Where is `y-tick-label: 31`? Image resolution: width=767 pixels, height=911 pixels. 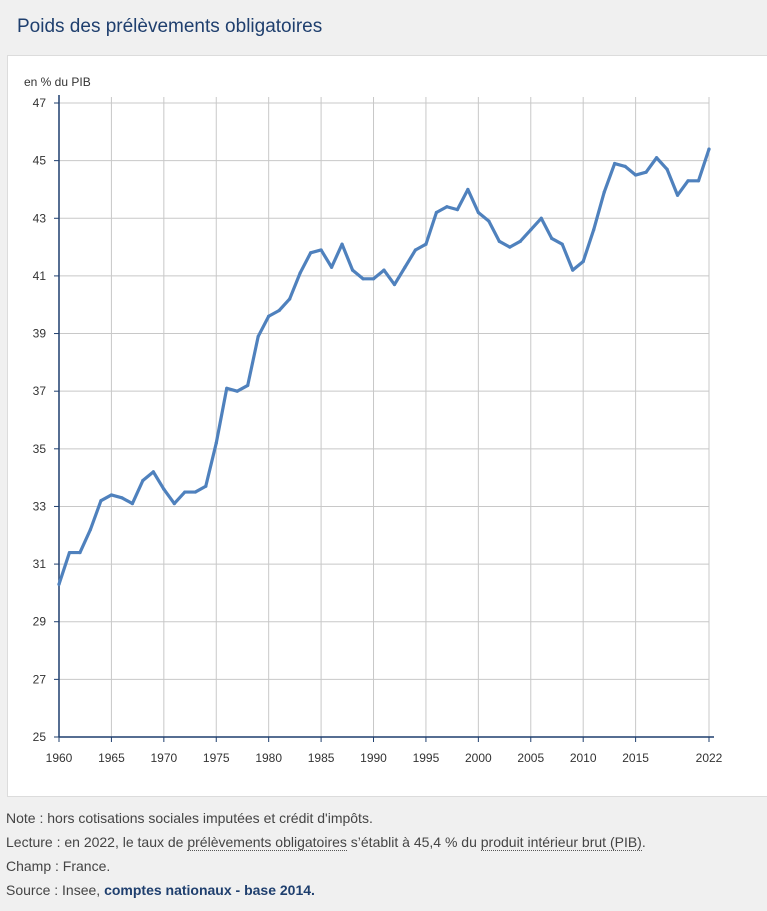
y-tick-label: 31 is located at coordinates (40, 564).